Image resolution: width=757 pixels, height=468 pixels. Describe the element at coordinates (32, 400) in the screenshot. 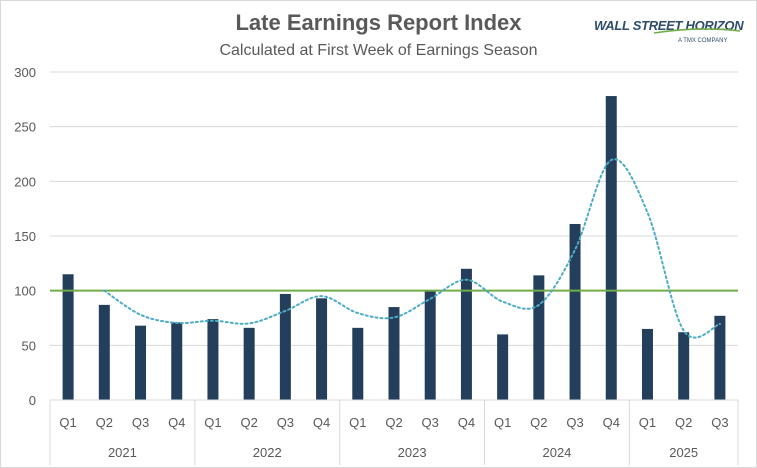

I see `y-tick-label: 0` at that location.